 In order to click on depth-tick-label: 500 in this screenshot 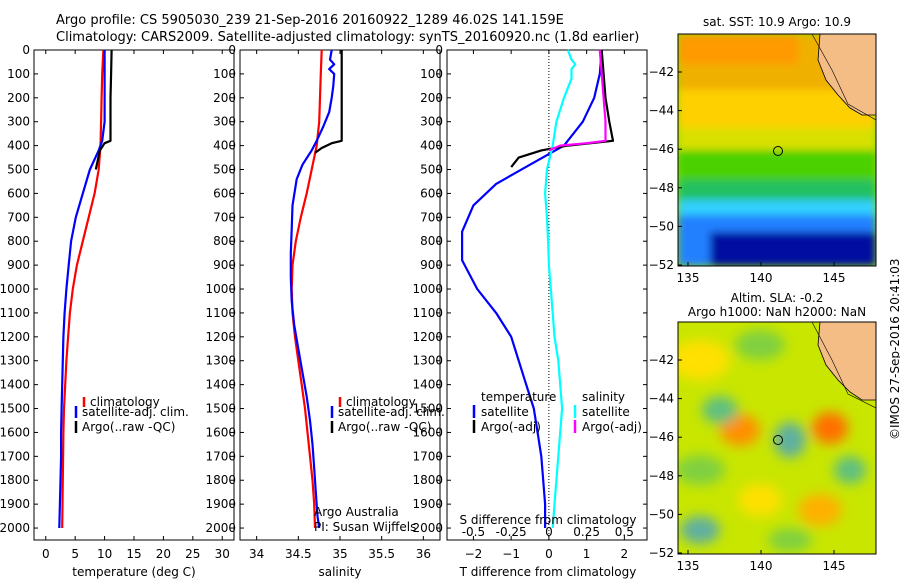, I will do `click(224, 170)`.